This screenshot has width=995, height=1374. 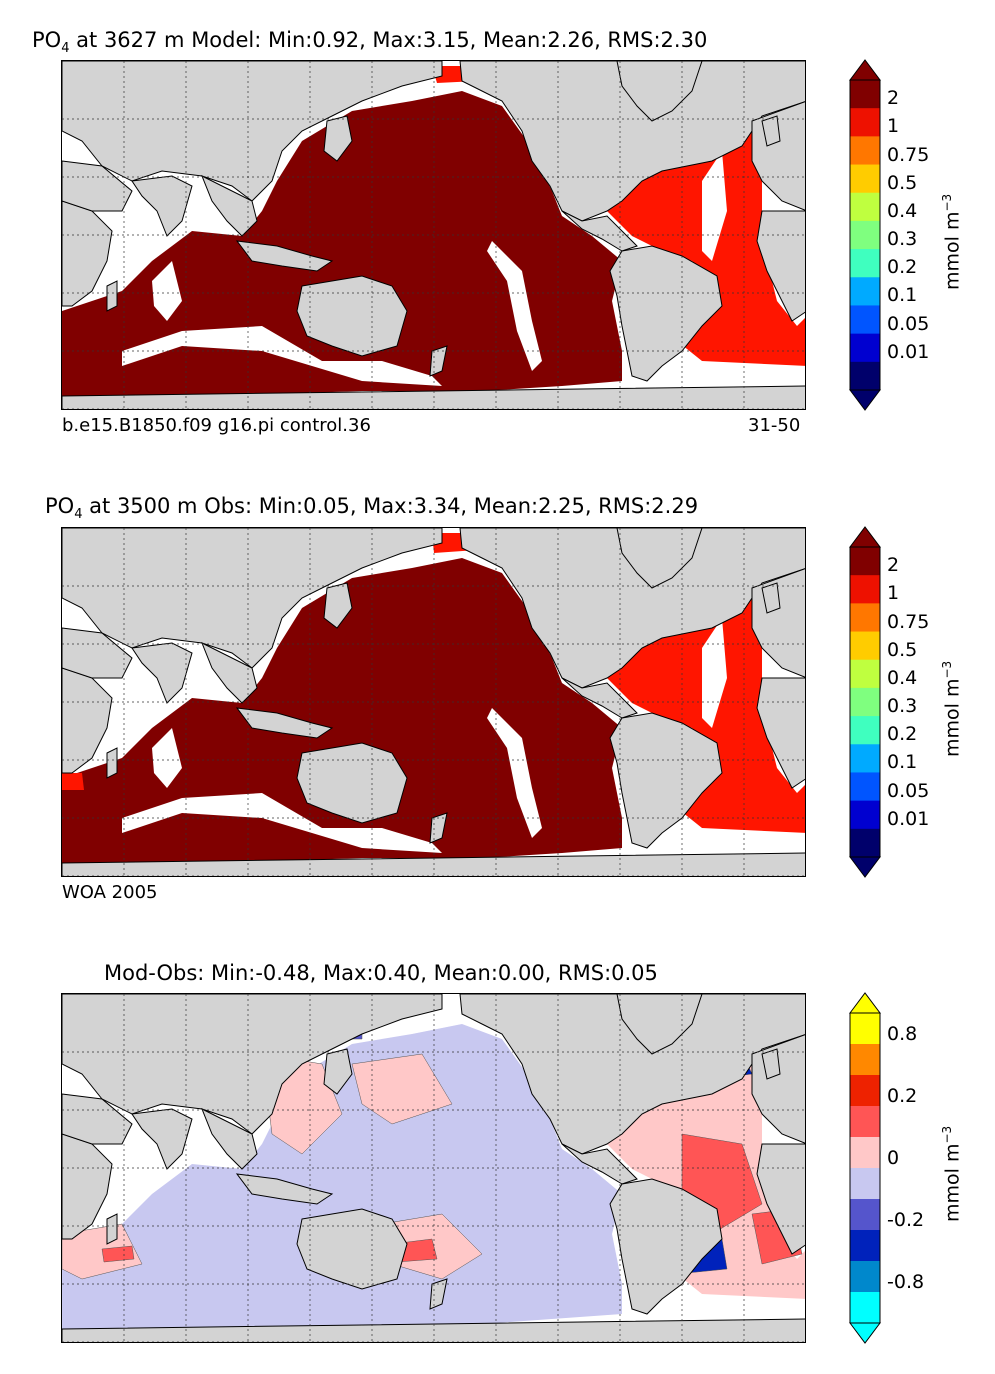 What do you see at coordinates (952, 241) in the screenshot?
I see `model-unit-label: mmol m−3` at bounding box center [952, 241].